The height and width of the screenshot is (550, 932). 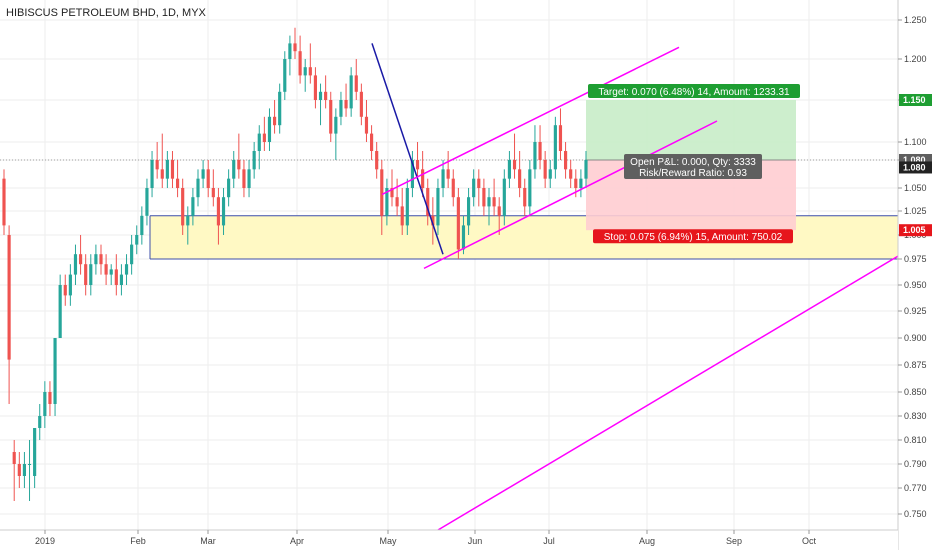 What do you see at coordinates (915, 514) in the screenshot?
I see `price-tick-label: 0.750` at bounding box center [915, 514].